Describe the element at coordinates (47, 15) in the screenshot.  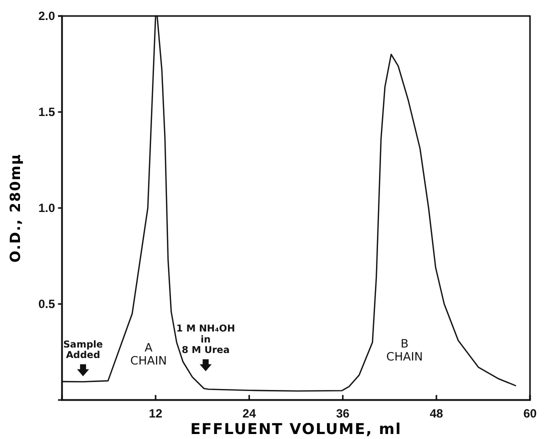
I see `y-tick-label: 2.0` at that location.